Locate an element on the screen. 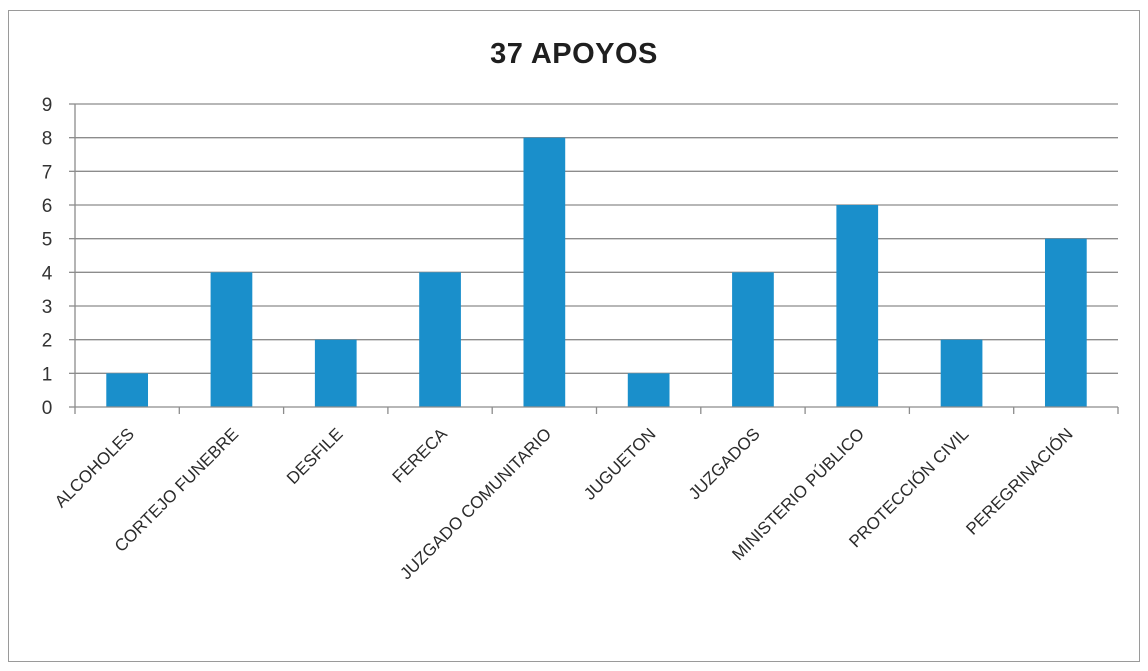  y-tick-label: 3 is located at coordinates (47, 307).